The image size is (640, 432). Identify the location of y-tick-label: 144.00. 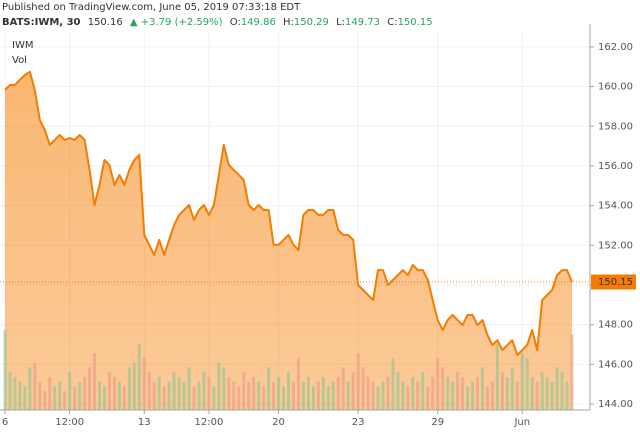
(615, 404).